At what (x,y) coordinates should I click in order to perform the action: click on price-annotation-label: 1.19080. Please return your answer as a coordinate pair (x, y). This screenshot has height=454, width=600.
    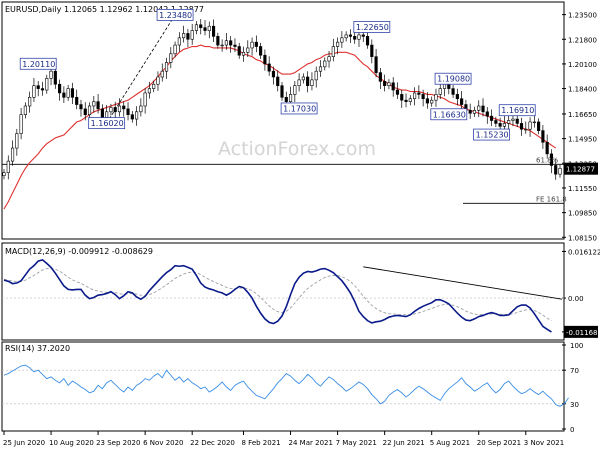
    Looking at the image, I should click on (453, 79).